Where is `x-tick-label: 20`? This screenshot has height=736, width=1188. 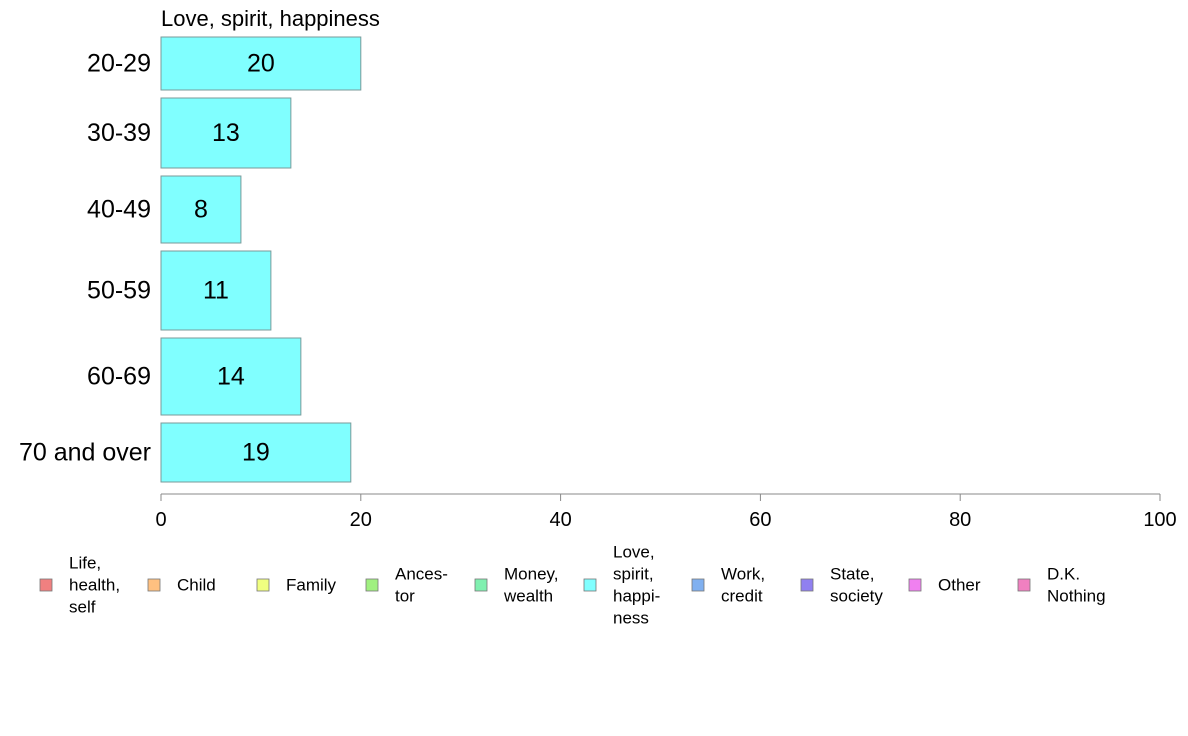 x-tick-label: 20 is located at coordinates (361, 520).